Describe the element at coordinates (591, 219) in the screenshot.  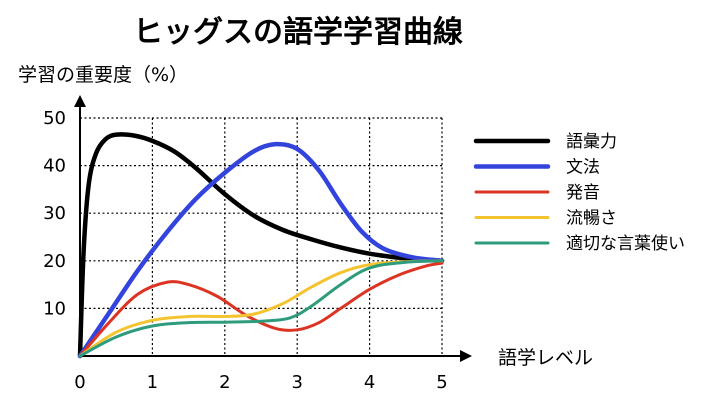
I see `legend-label-fluency: 流暢さ` at that location.